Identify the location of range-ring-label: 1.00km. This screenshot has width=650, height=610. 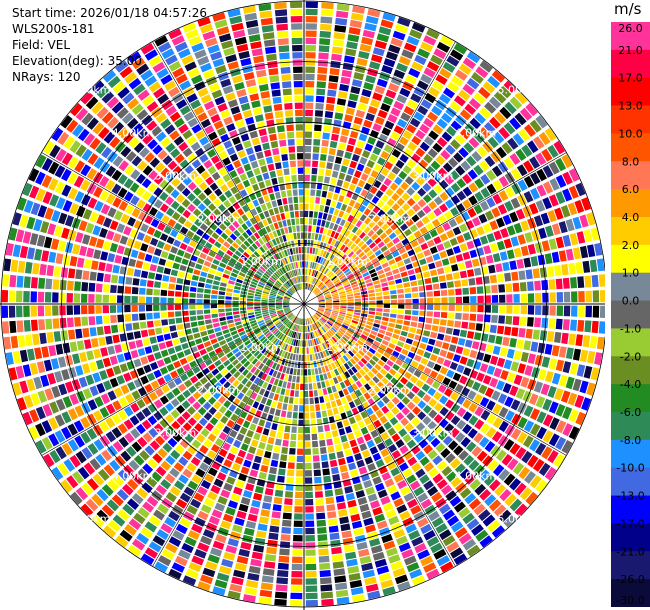
(347, 261).